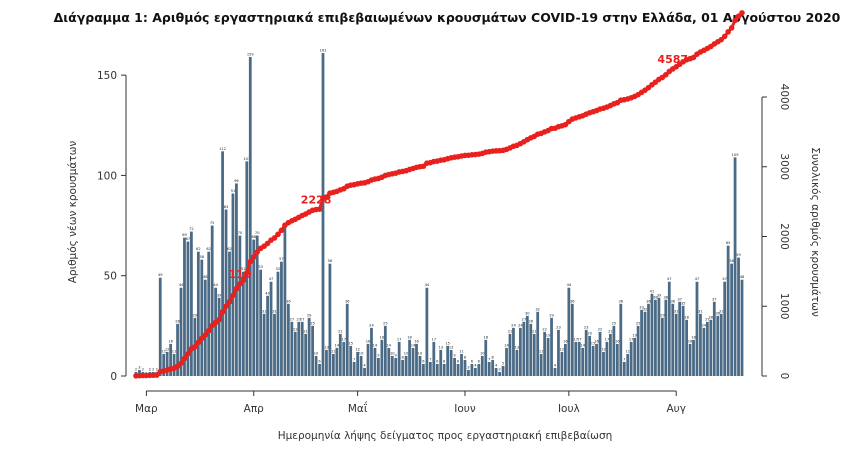 This screenshot has width=863, height=453. I want to click on bar-value-label: 4, so click(475, 365).